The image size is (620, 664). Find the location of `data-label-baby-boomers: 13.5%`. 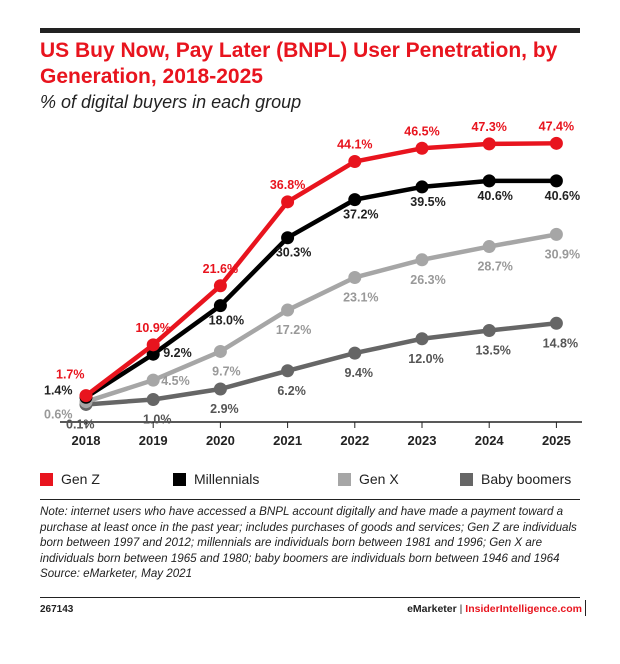

data-label-baby-boomers: 13.5% is located at coordinates (492, 350).